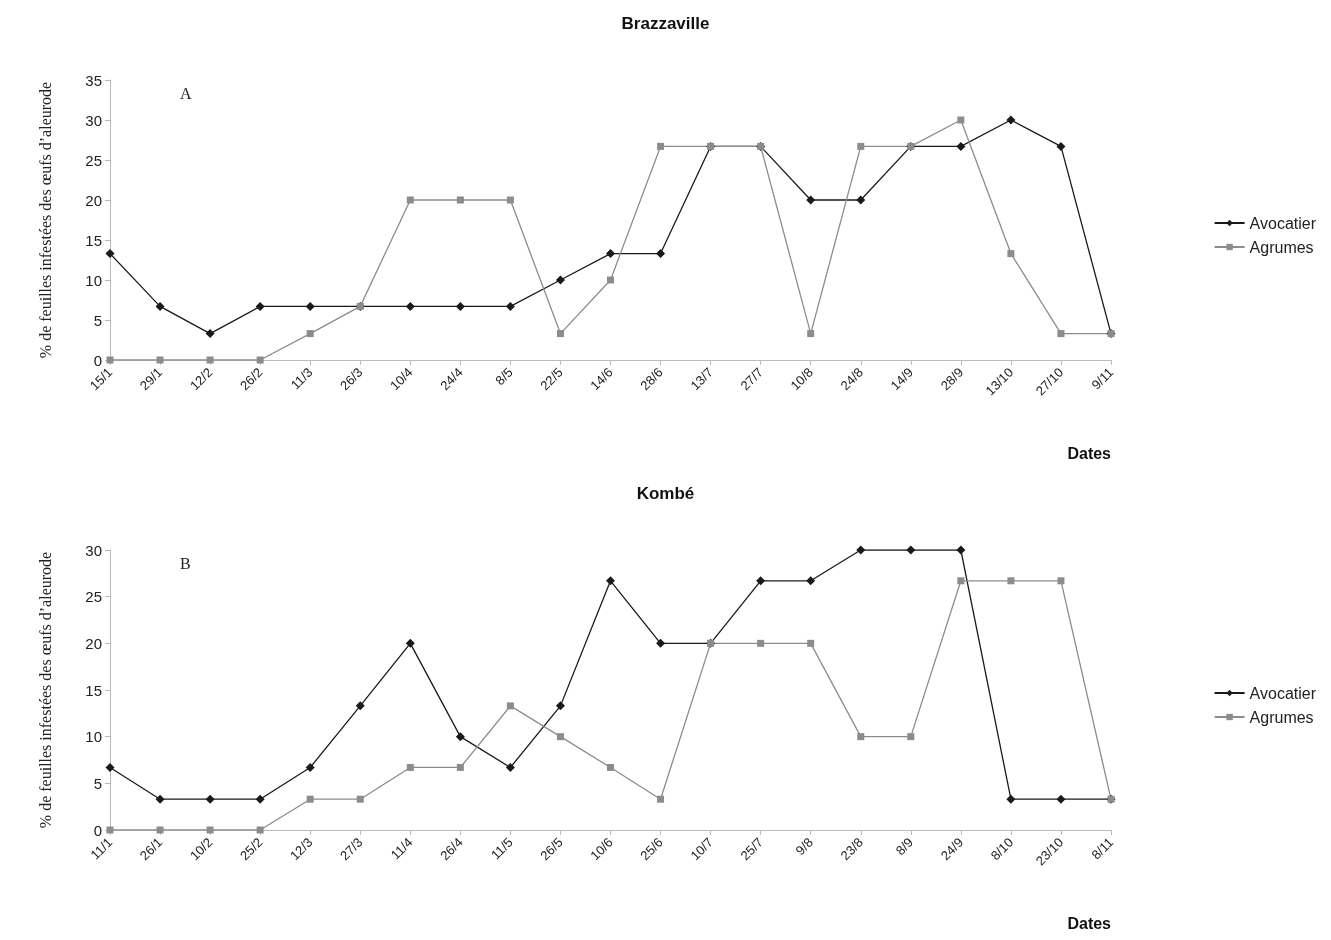  What do you see at coordinates (1102, 848) in the screenshot?
I see `x-tick-label: 8/11` at bounding box center [1102, 848].